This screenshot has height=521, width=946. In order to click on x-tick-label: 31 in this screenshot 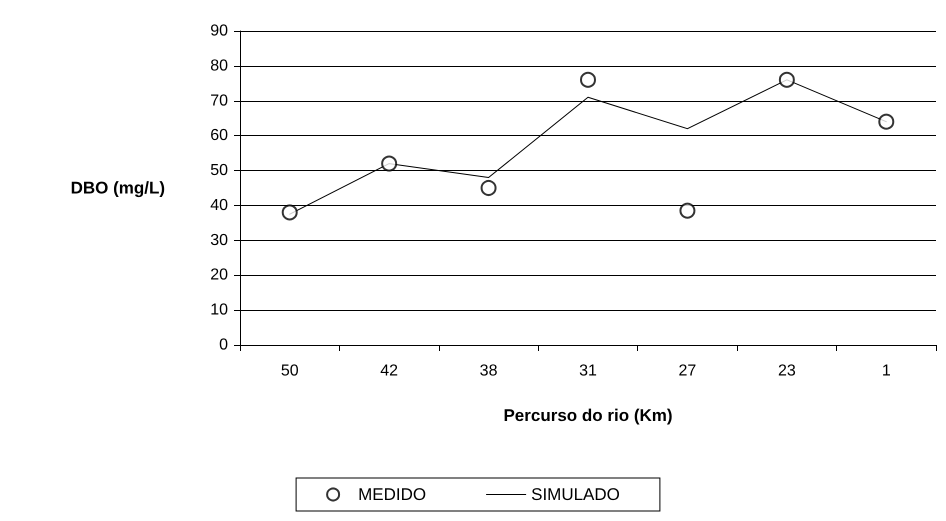, I will do `click(588, 371)`.